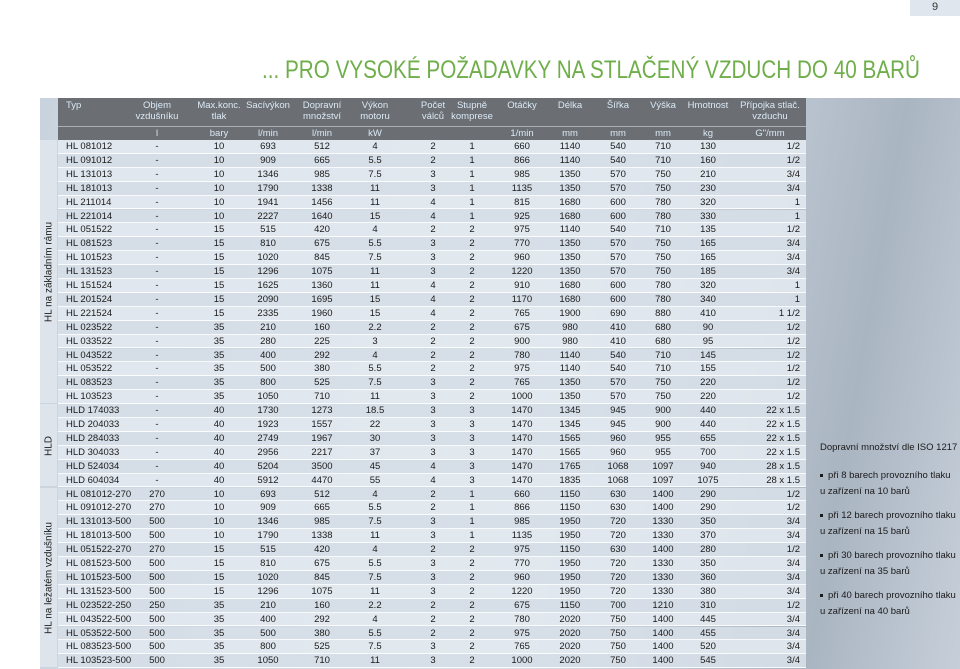 The height and width of the screenshot is (669, 960). What do you see at coordinates (157, 661) in the screenshot?
I see `table-cell: 500` at bounding box center [157, 661].